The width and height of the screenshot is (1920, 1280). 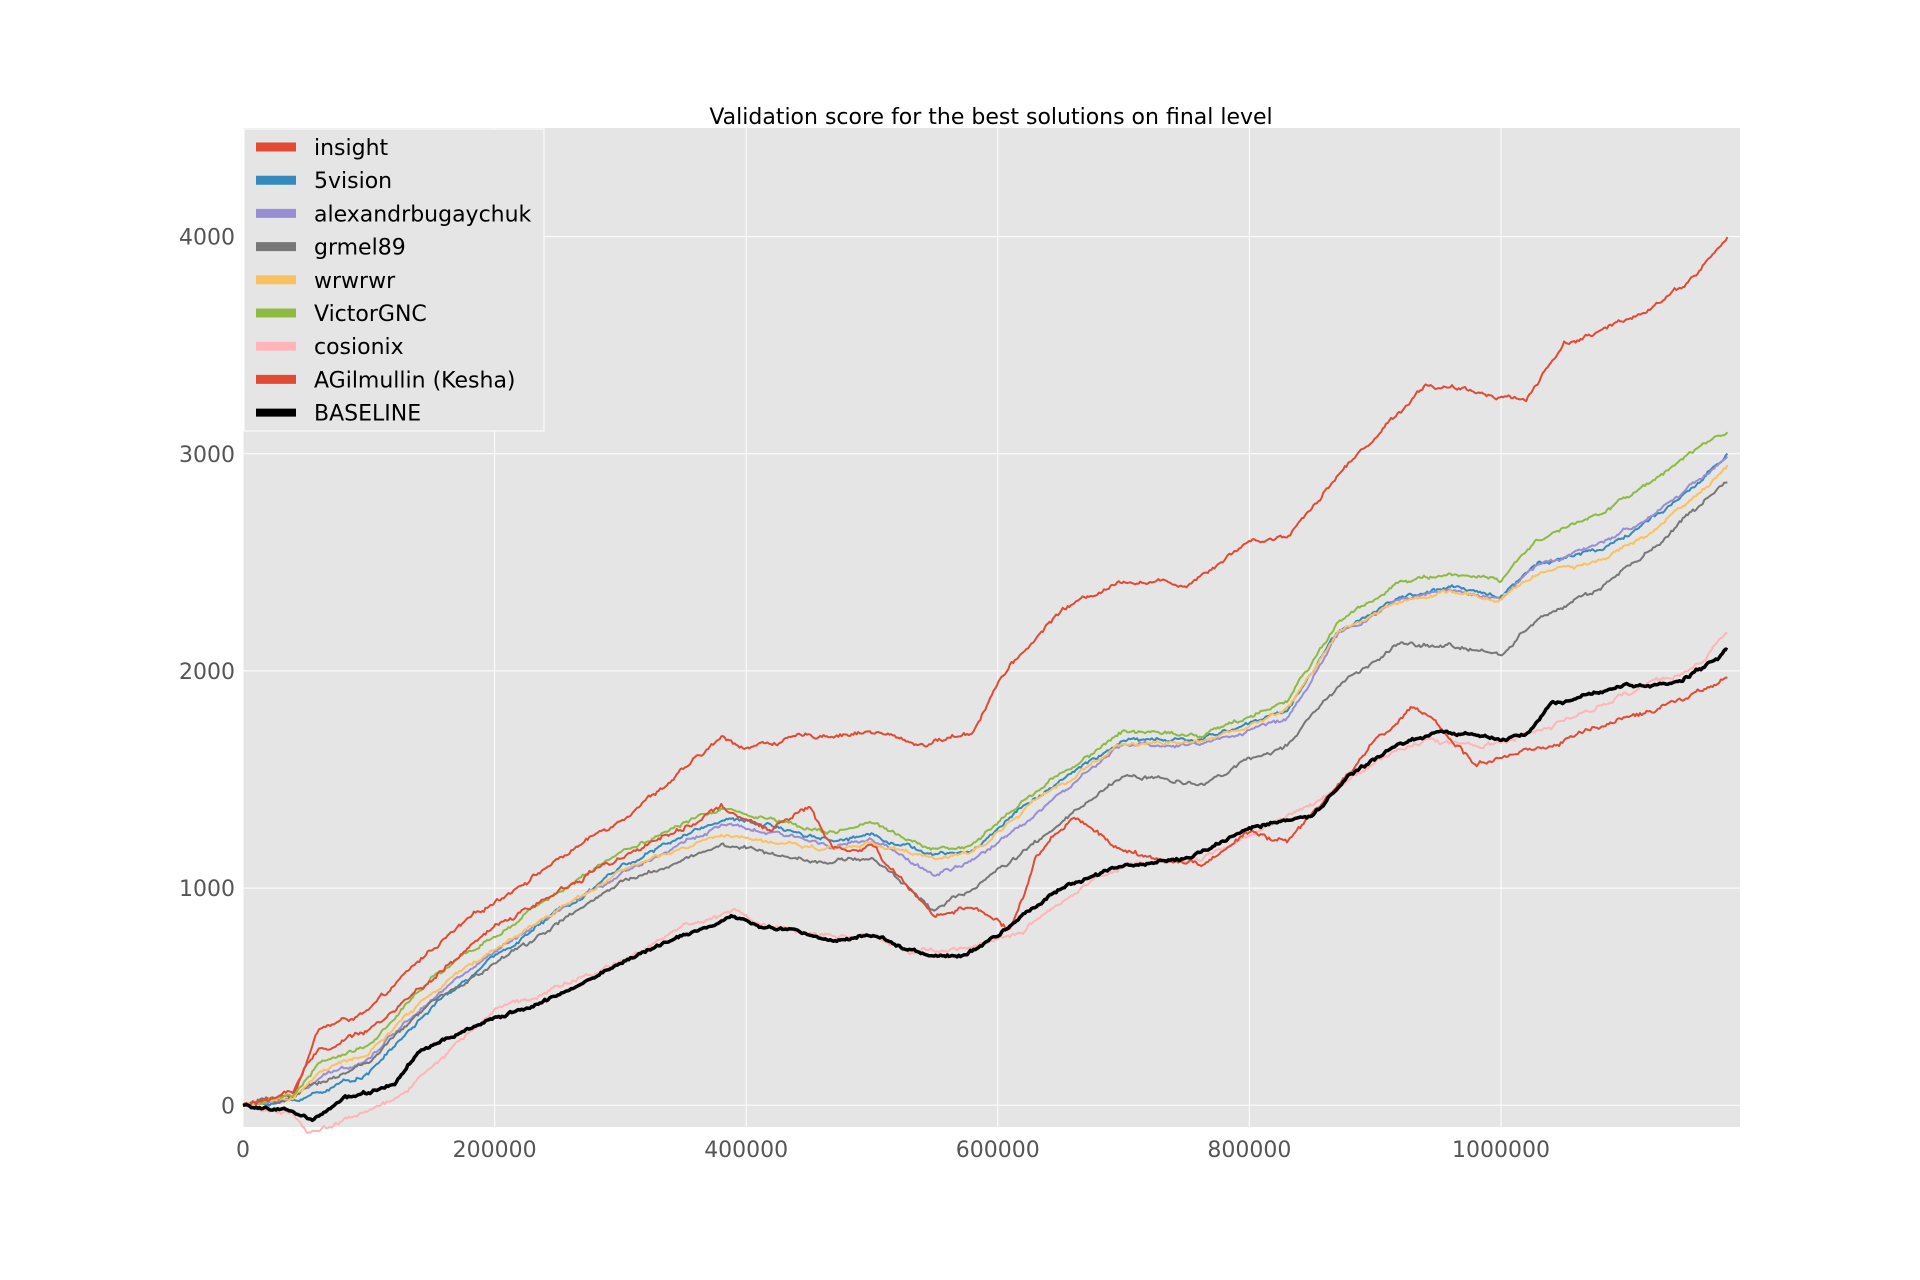 I want to click on legend-label: AGilmullin (Kesha), so click(x=415, y=380).